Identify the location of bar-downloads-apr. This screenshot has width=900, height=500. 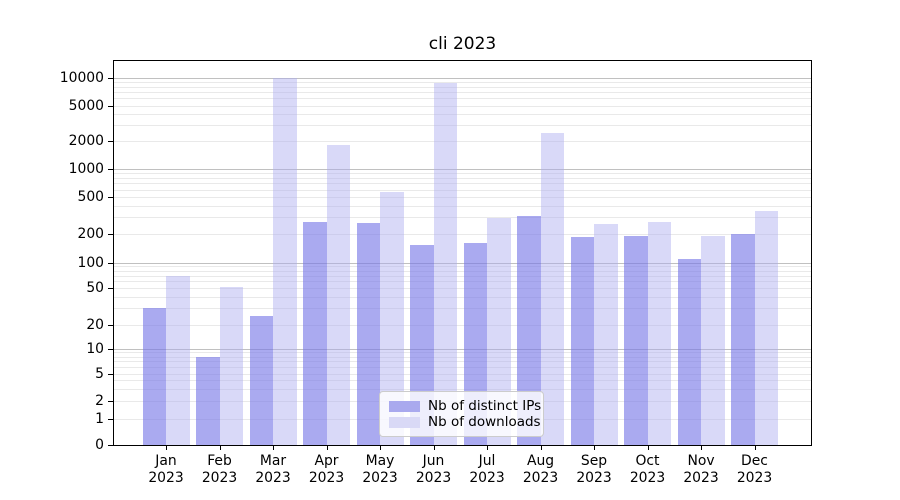
(338, 295).